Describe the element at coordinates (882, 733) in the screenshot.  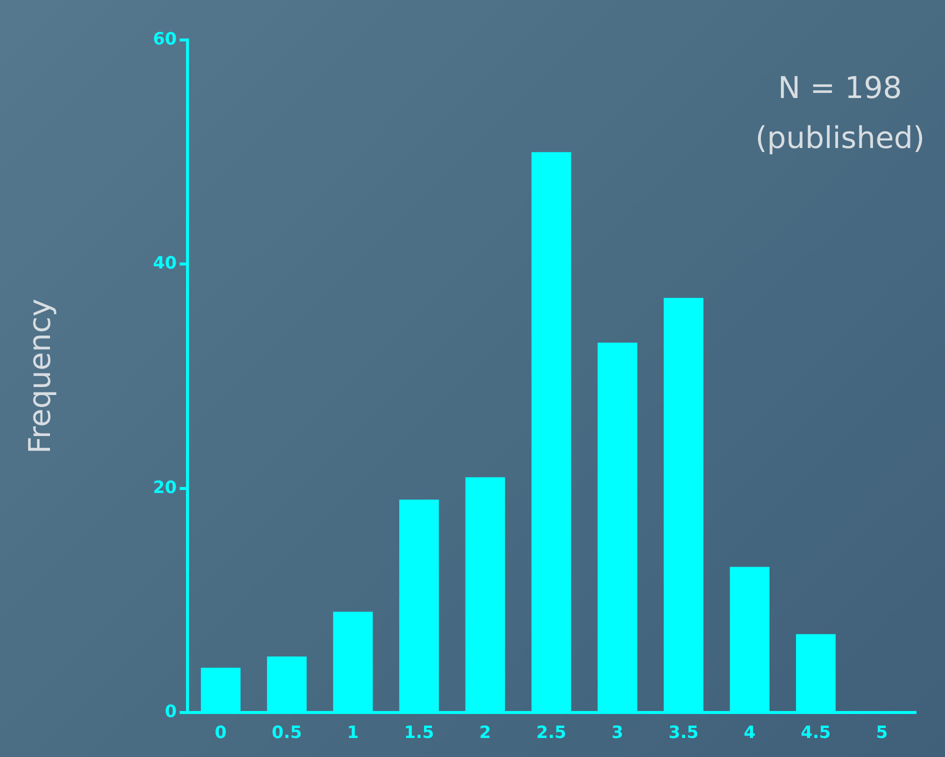
I see `x-tick-label: 5` at that location.